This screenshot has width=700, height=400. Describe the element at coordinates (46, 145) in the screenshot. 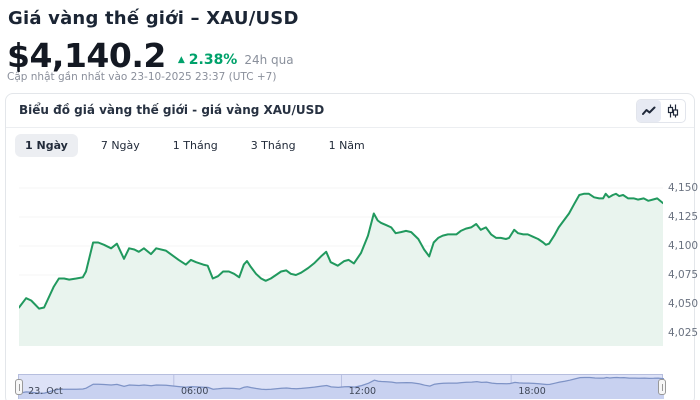

I see `range-tab-1: 1 Ngày` at that location.